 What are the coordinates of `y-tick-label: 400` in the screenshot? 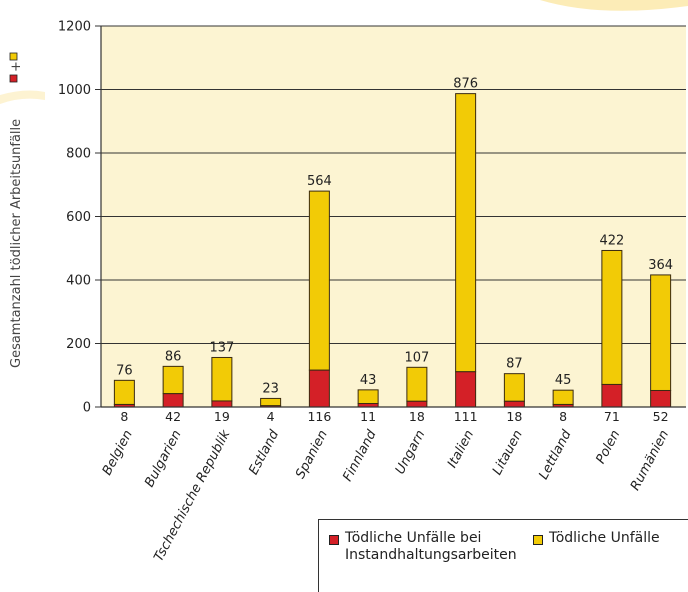 It's located at (78, 281).